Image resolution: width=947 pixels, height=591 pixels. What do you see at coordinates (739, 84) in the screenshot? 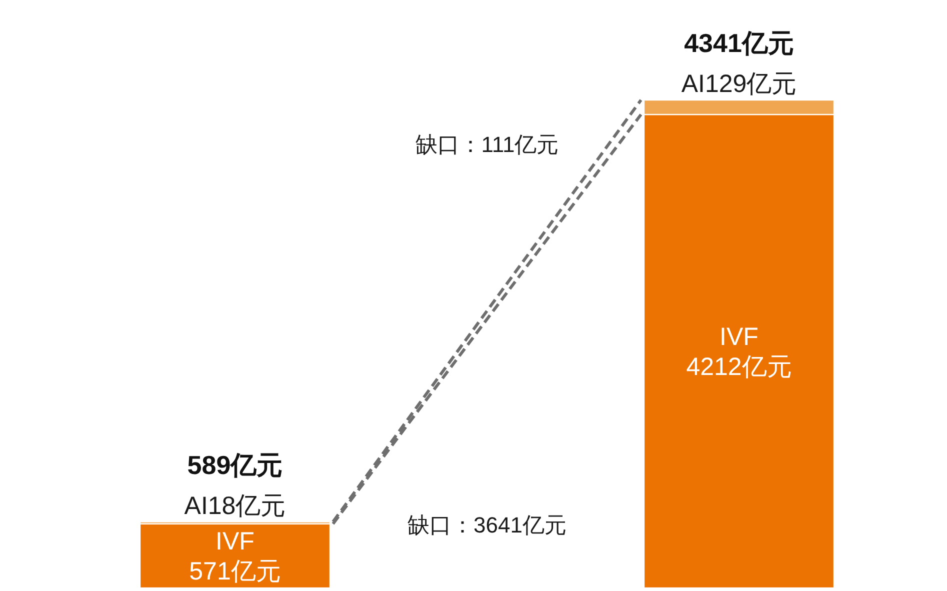
I see `text: AI129亿元` at bounding box center [739, 84].